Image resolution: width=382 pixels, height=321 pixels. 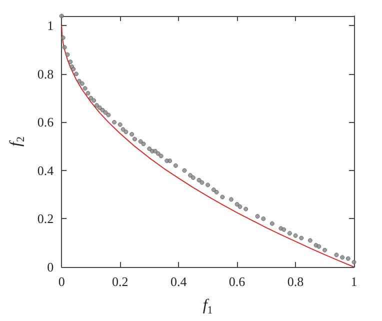 I want to click on x-tick-label: 0.8, so click(x=295, y=281).